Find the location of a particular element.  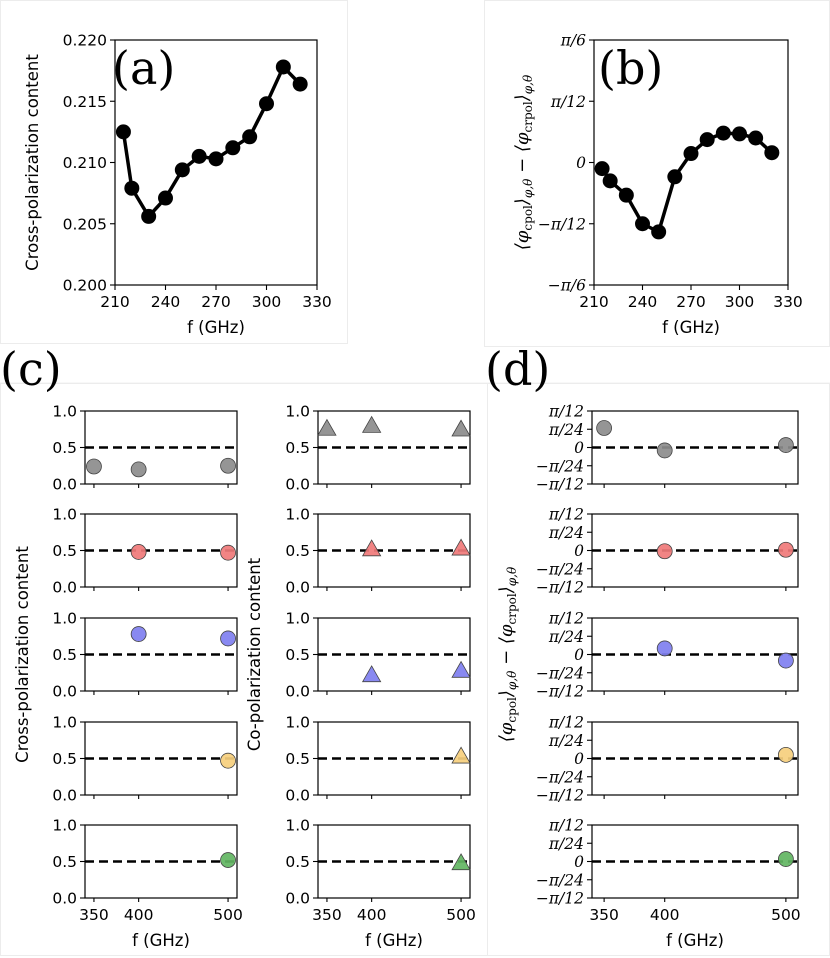

y-tick-label: 0.215 is located at coordinates (85, 102).